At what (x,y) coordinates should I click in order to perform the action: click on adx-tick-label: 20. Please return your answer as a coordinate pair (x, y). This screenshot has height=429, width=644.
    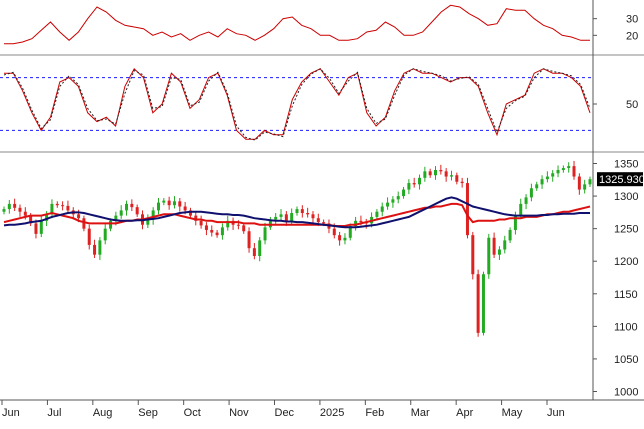
    Looking at the image, I should click on (632, 36).